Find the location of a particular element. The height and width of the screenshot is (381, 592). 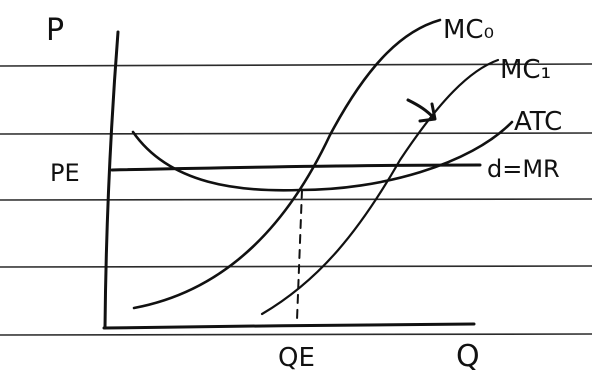

atc-label: ATC is located at coordinates (538, 122).